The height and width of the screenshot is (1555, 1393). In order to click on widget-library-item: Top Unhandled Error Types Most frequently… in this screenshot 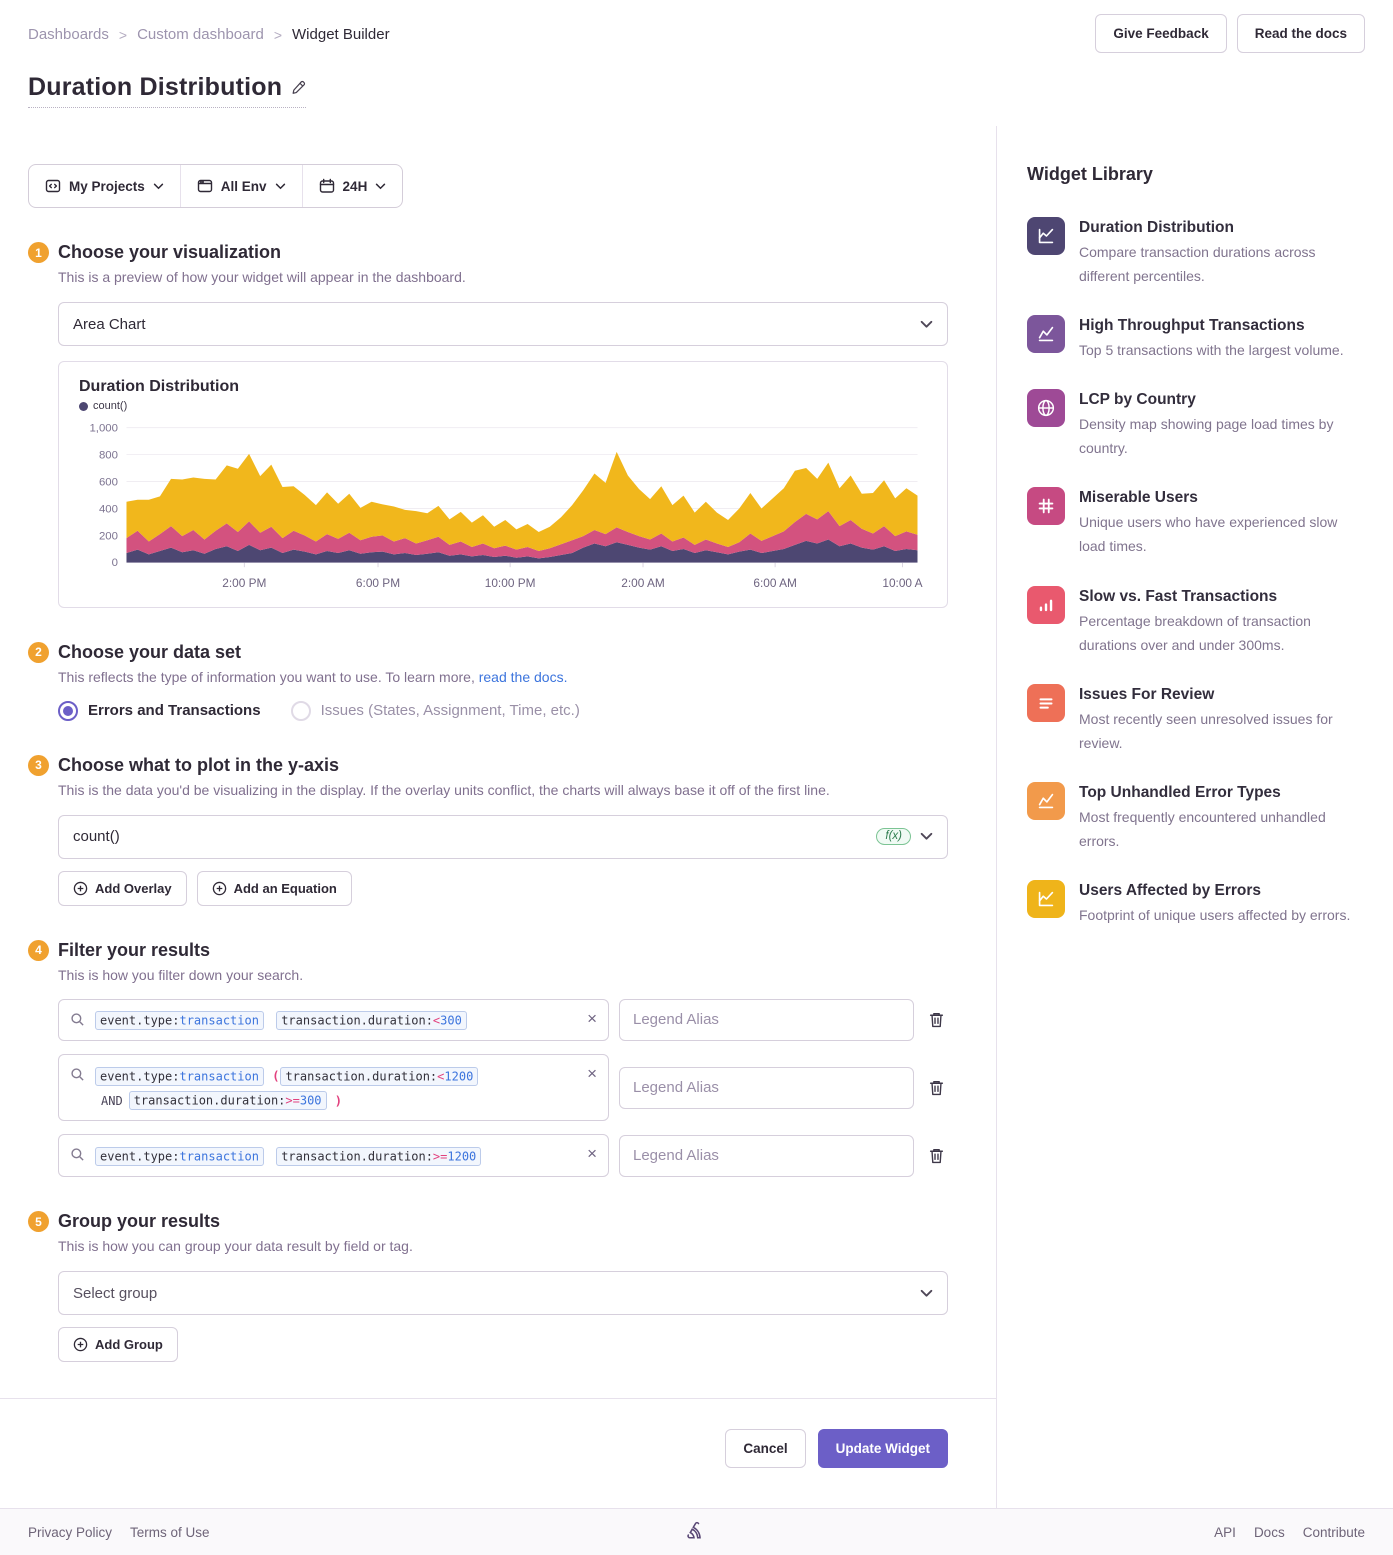, I will do `click(1196, 817)`.